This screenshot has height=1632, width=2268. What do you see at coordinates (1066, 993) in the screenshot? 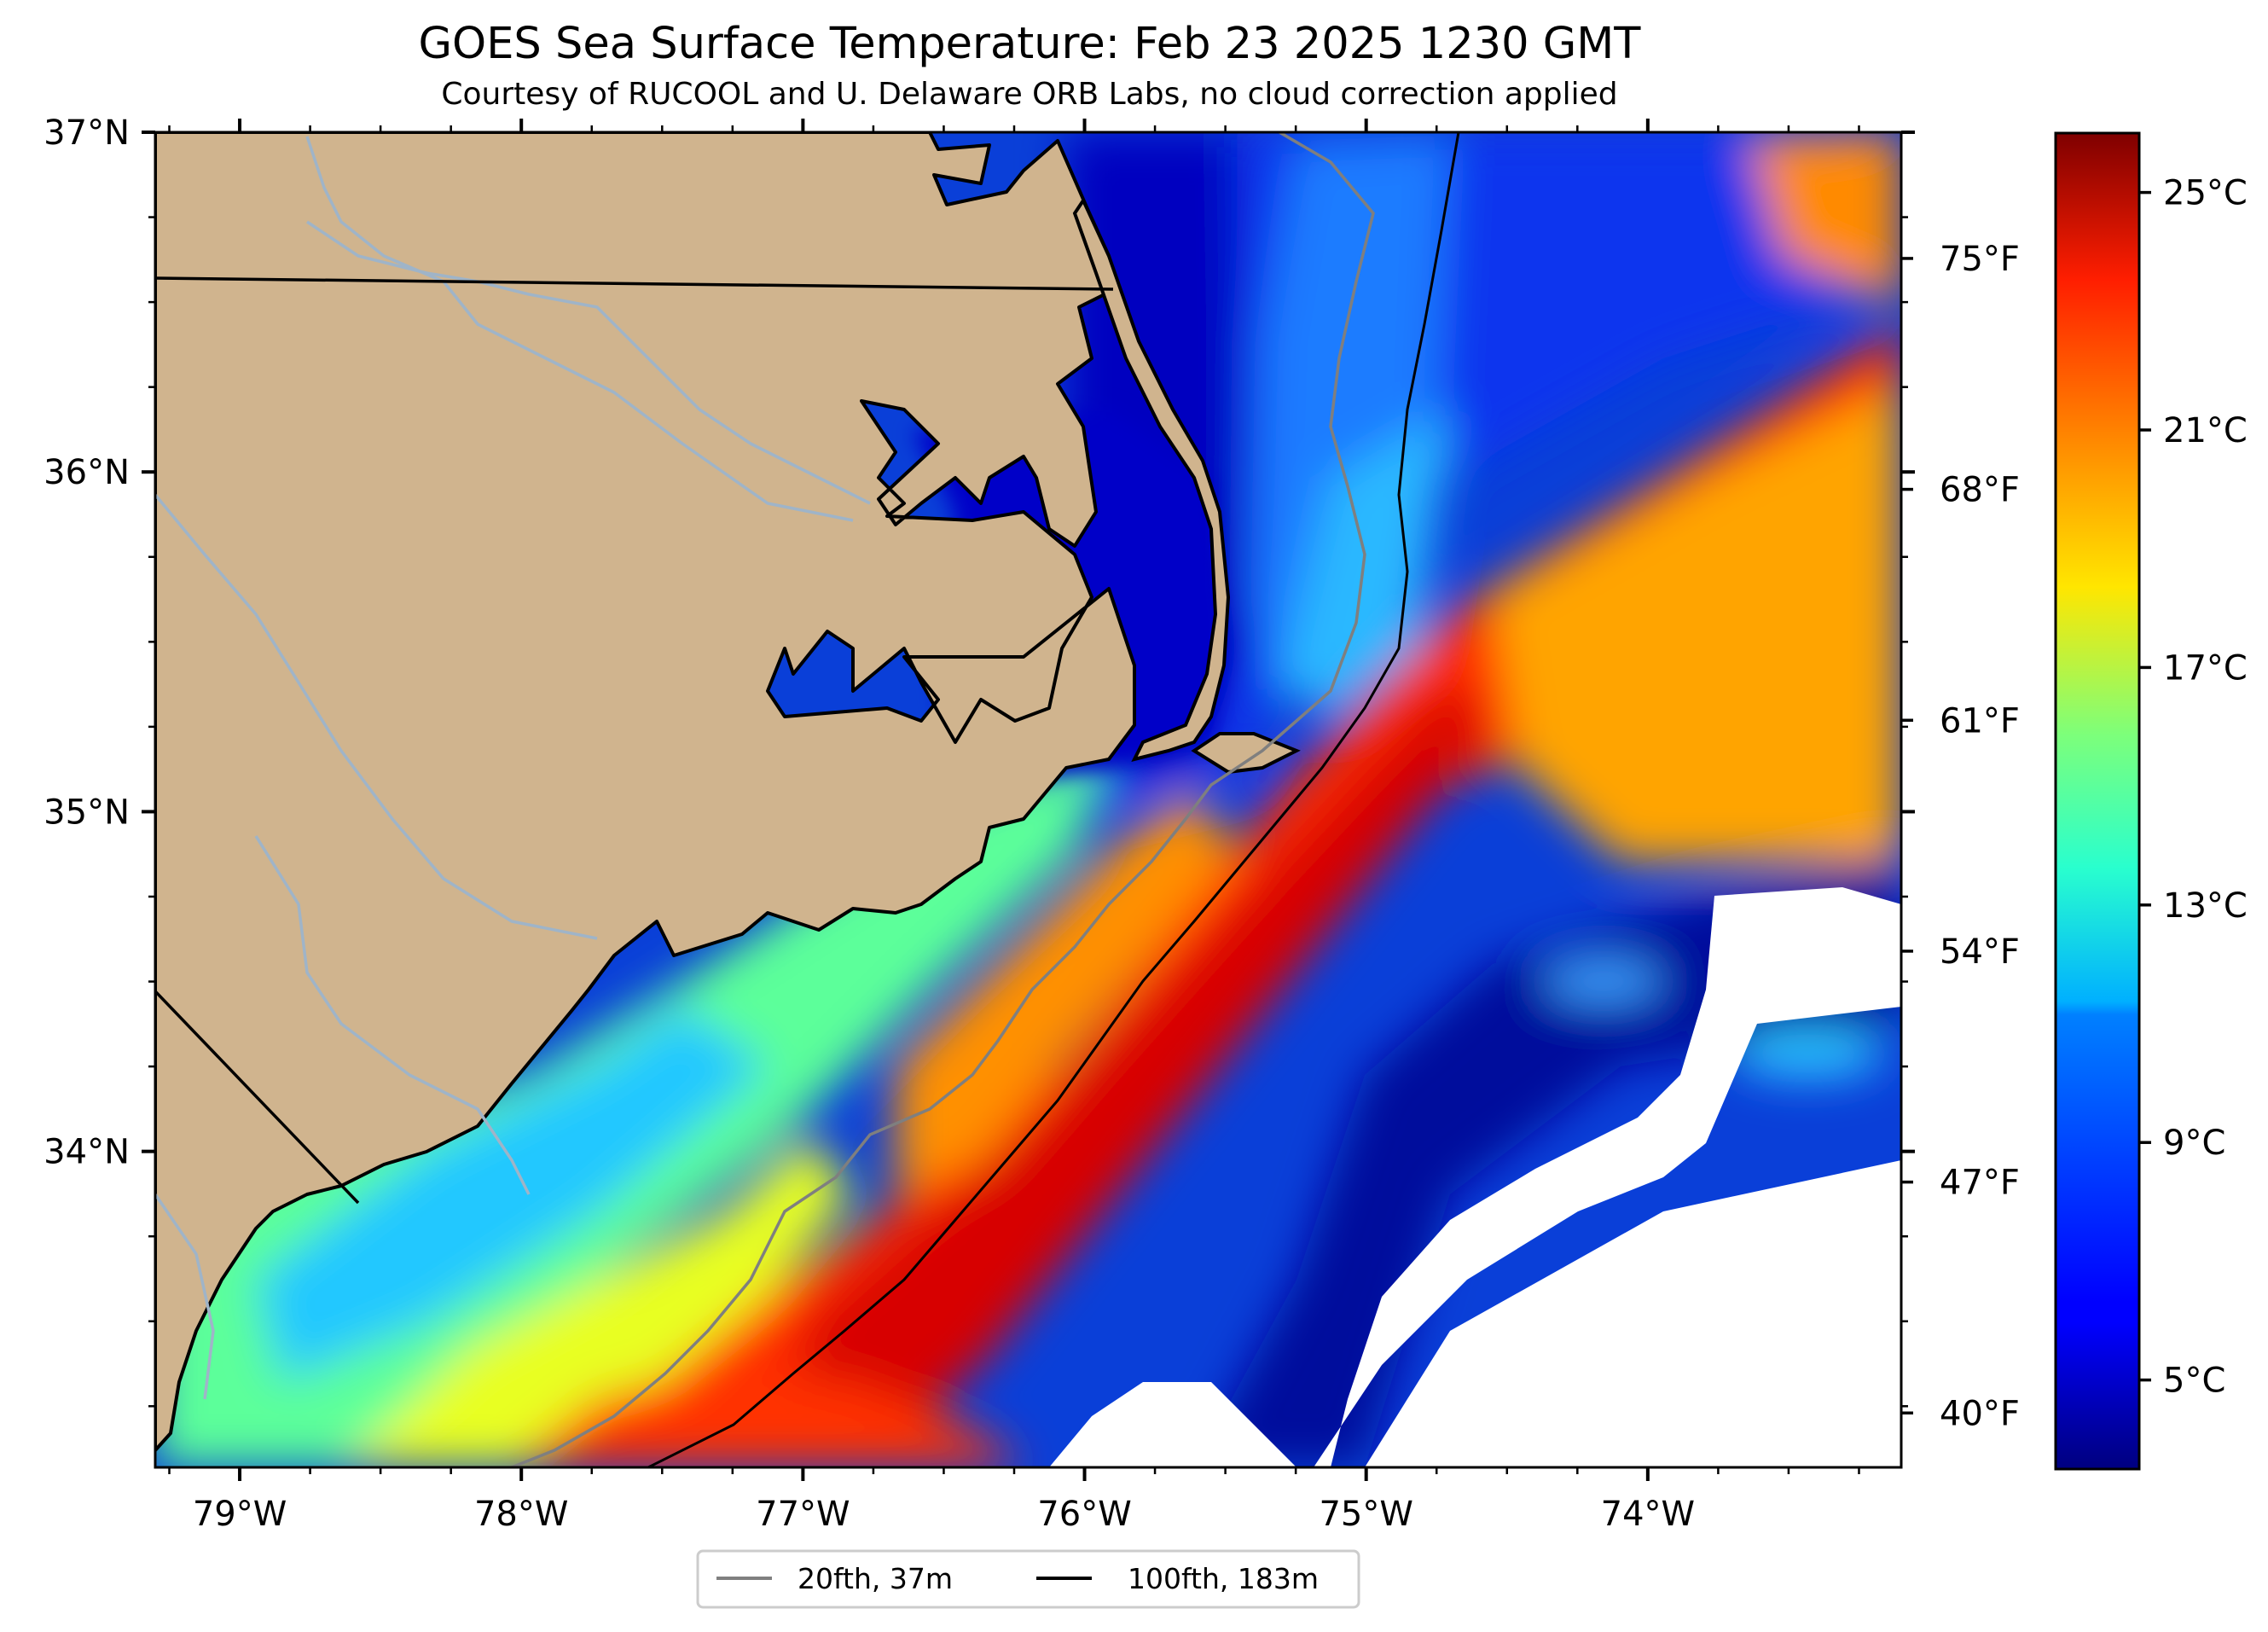
I see `shelf-orange` at bounding box center [1066, 993].